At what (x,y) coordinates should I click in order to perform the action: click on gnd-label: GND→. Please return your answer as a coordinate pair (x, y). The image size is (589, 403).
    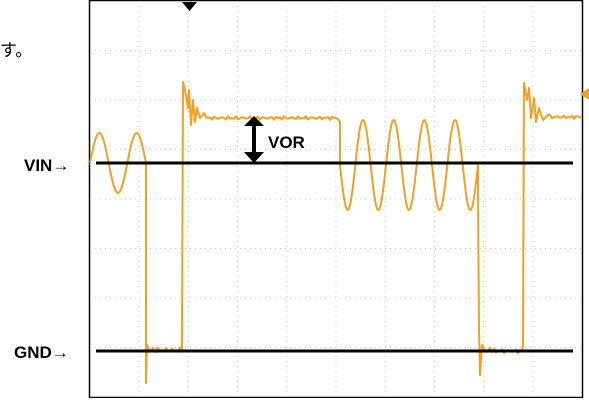
    Looking at the image, I should click on (41, 352).